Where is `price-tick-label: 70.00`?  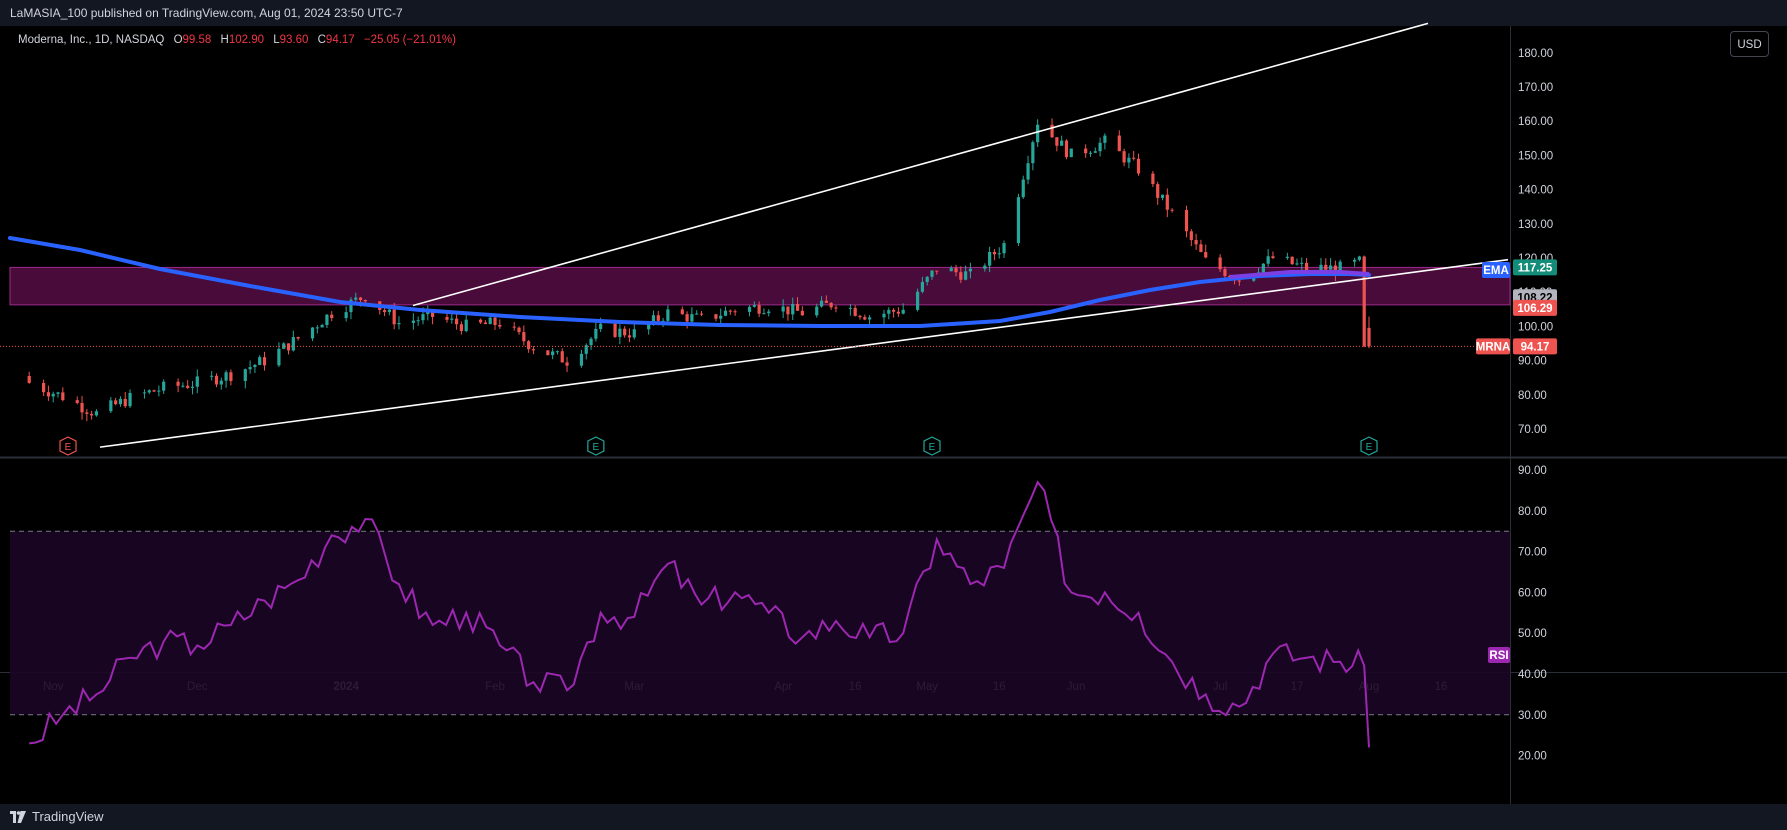 price-tick-label: 70.00 is located at coordinates (1532, 430).